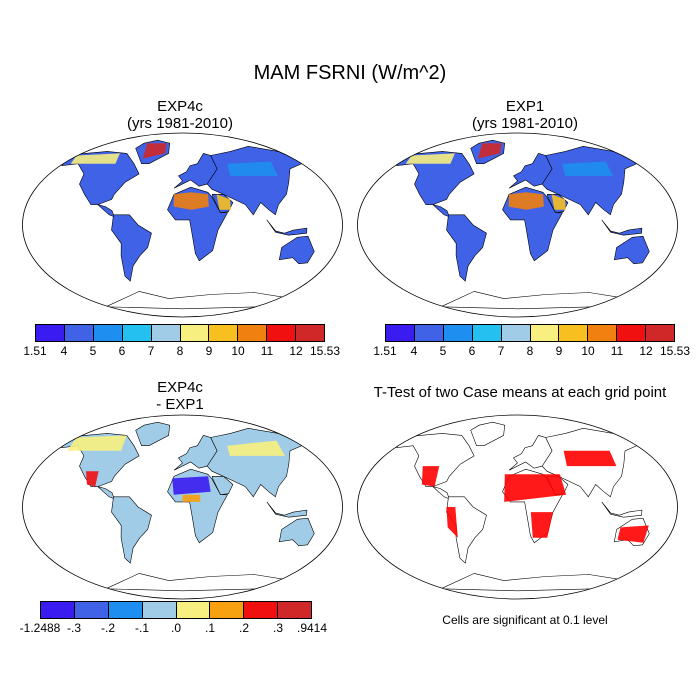  I want to click on panel2-colorbar: 1.51 4 5 6 7 8 9 10 11 12 15.53, so click(531, 341).